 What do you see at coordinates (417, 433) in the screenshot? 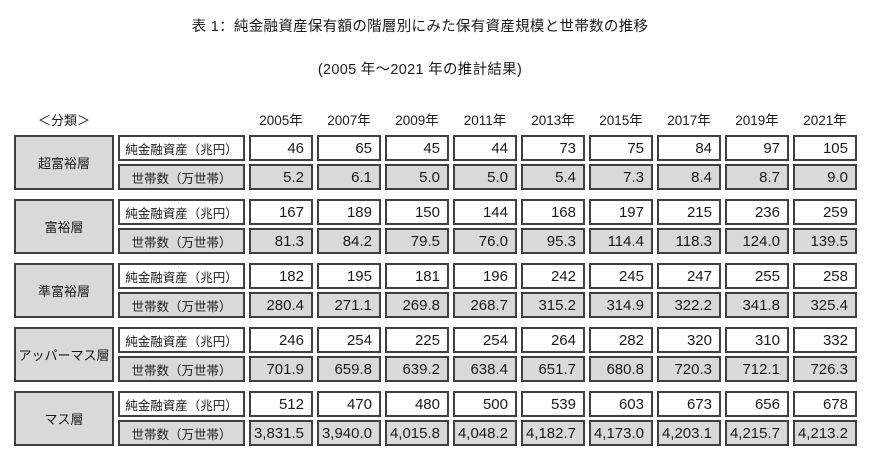
I see `household-value-cell: 4,015.8` at bounding box center [417, 433].